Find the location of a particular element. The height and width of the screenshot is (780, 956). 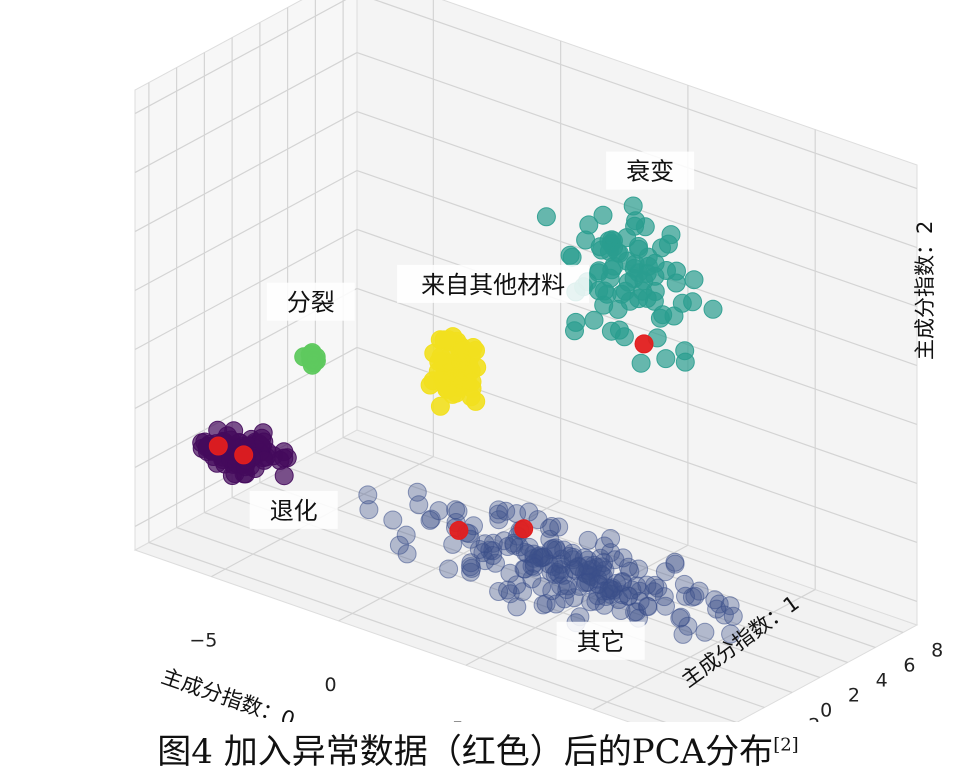

x-axis-label: 主成分指数：0 is located at coordinates (228, 693).